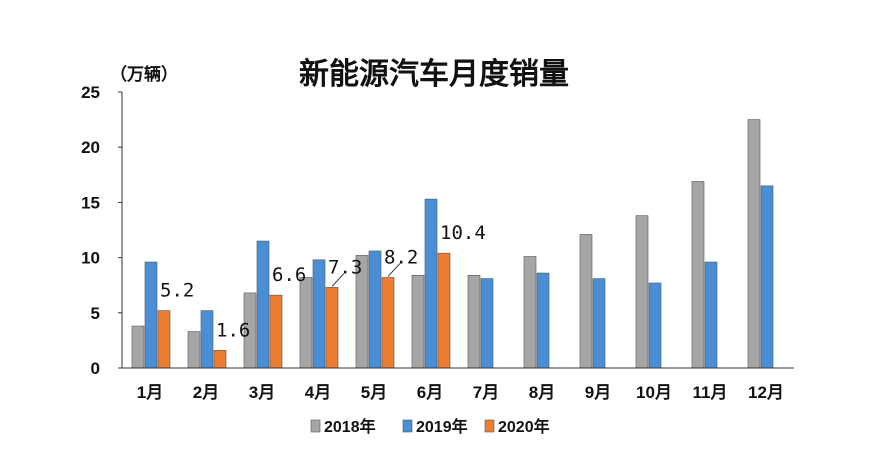 This screenshot has width=881, height=460. Describe the element at coordinates (442, 426) in the screenshot. I see `legend-label: 2019年` at that location.